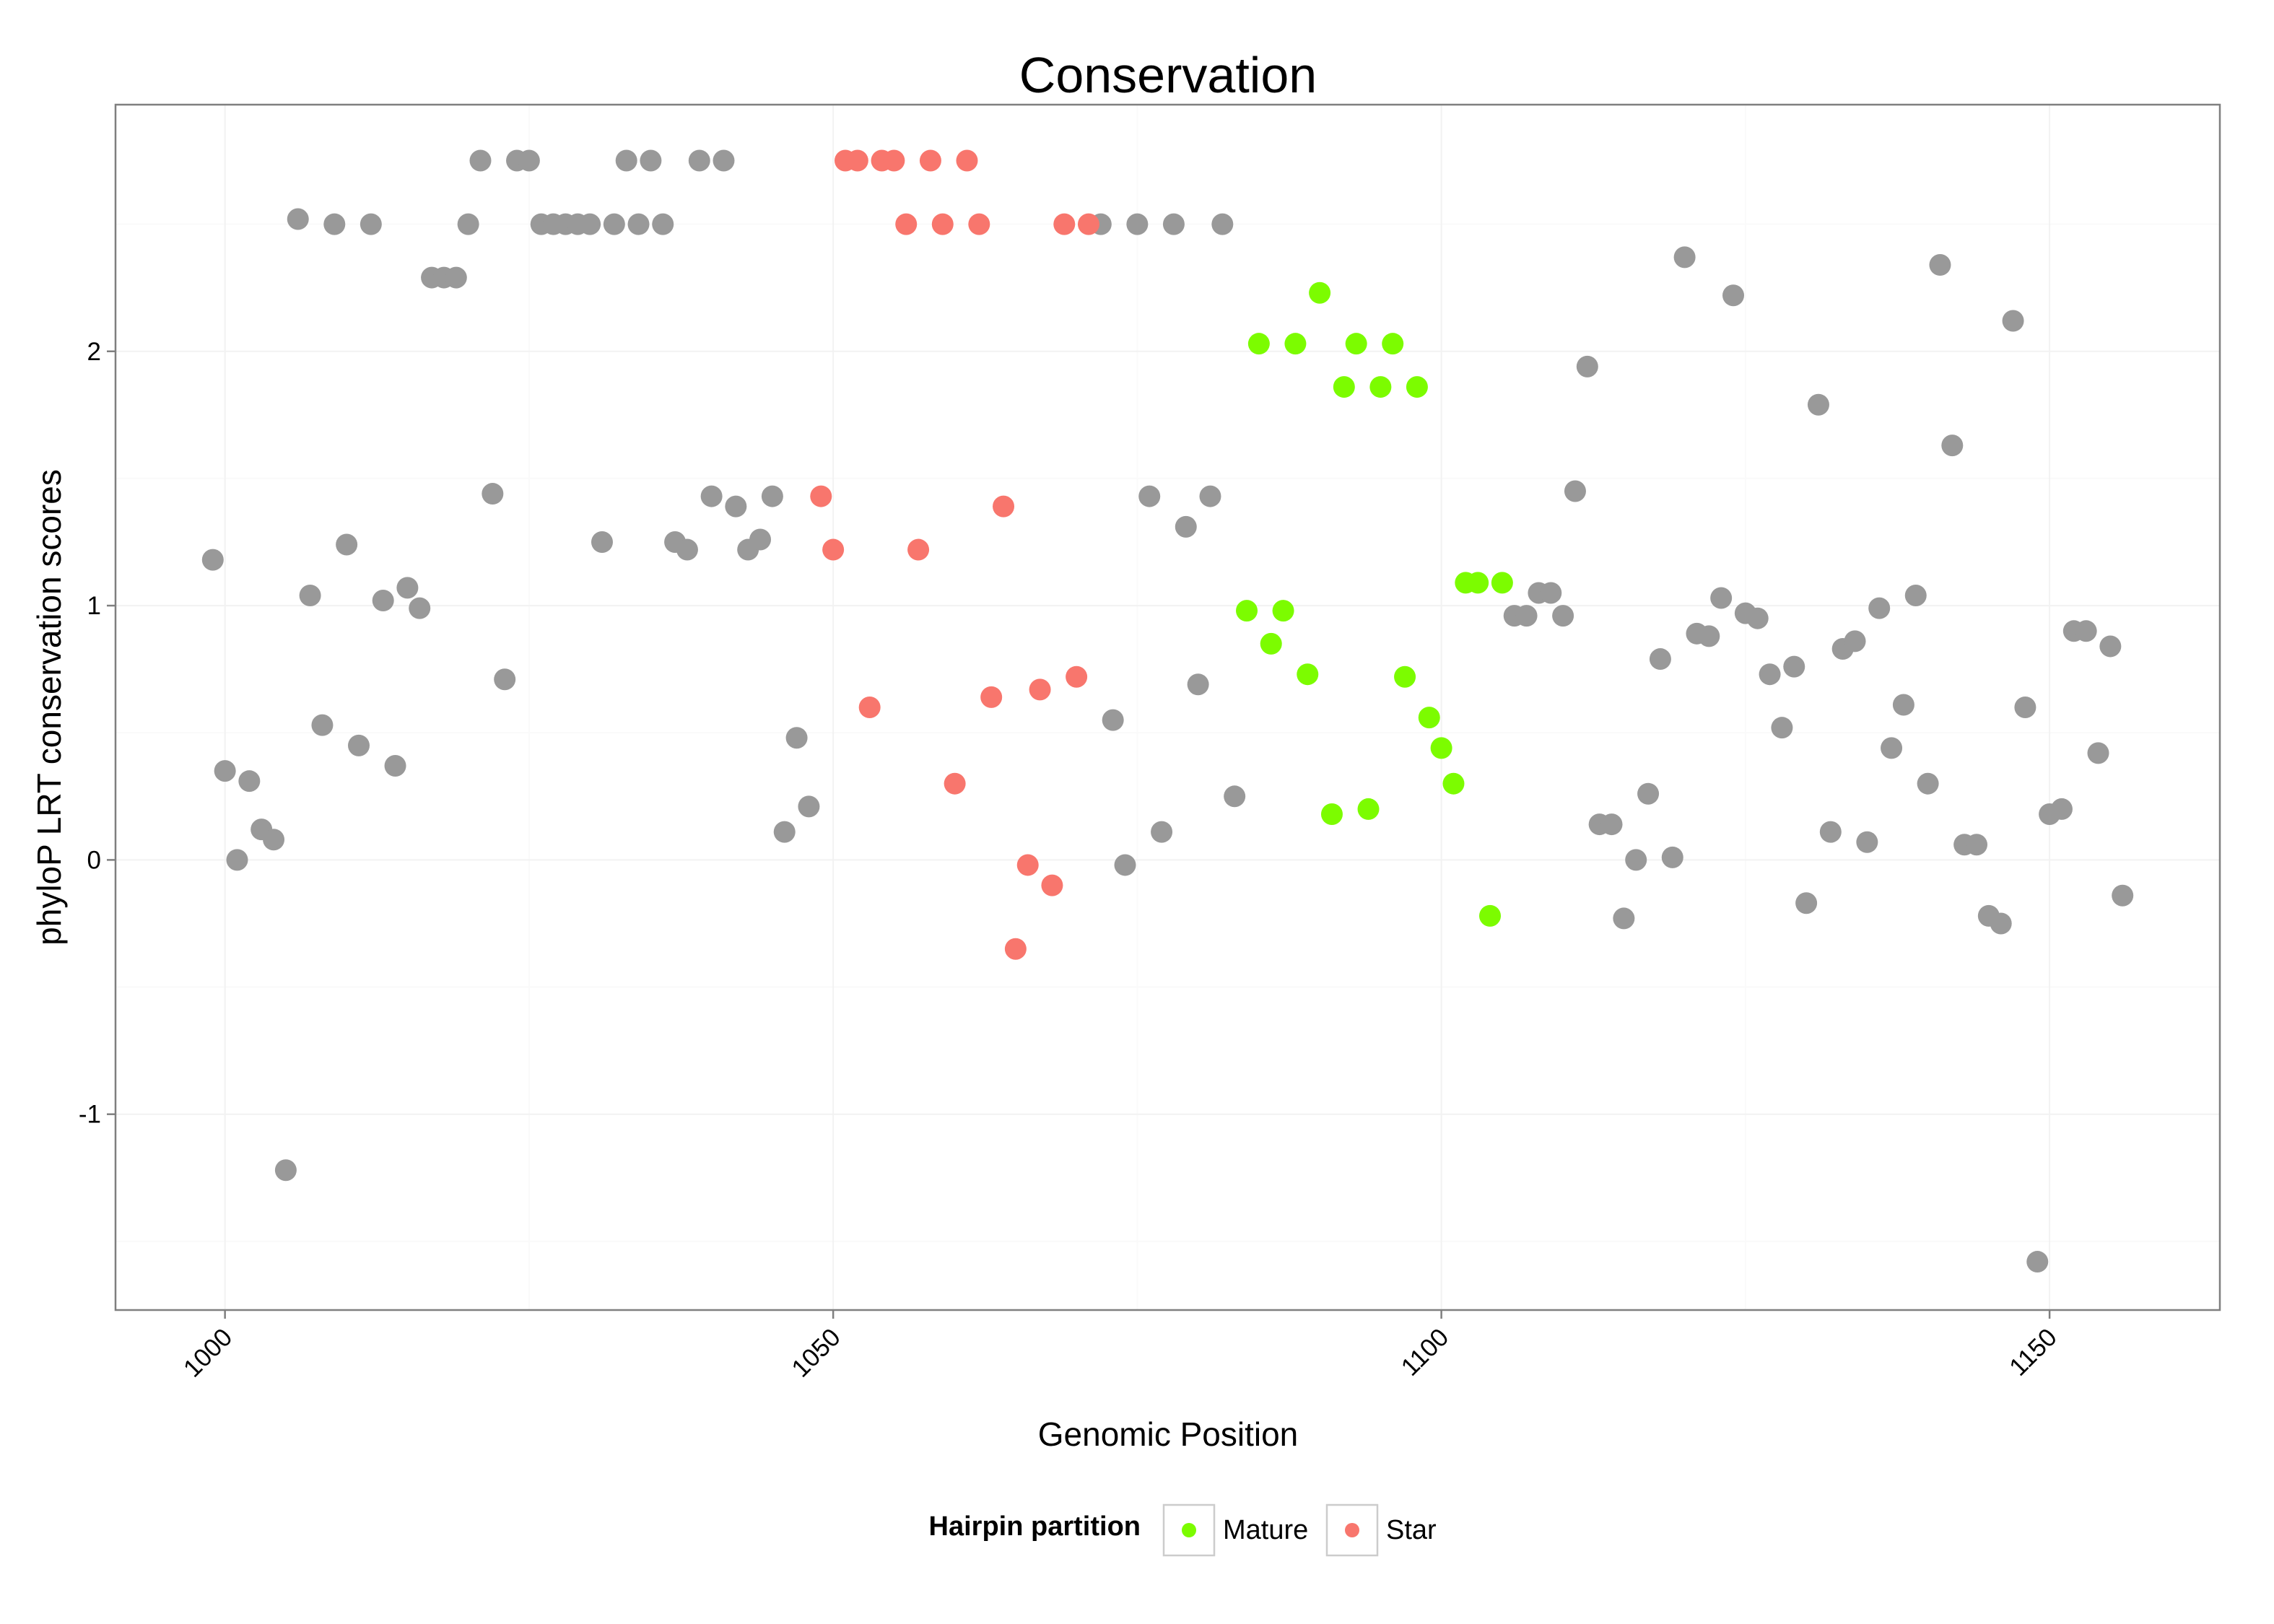 The height and width of the screenshot is (1624, 2274). What do you see at coordinates (94, 606) in the screenshot?
I see `y-tick-label: 1` at bounding box center [94, 606].